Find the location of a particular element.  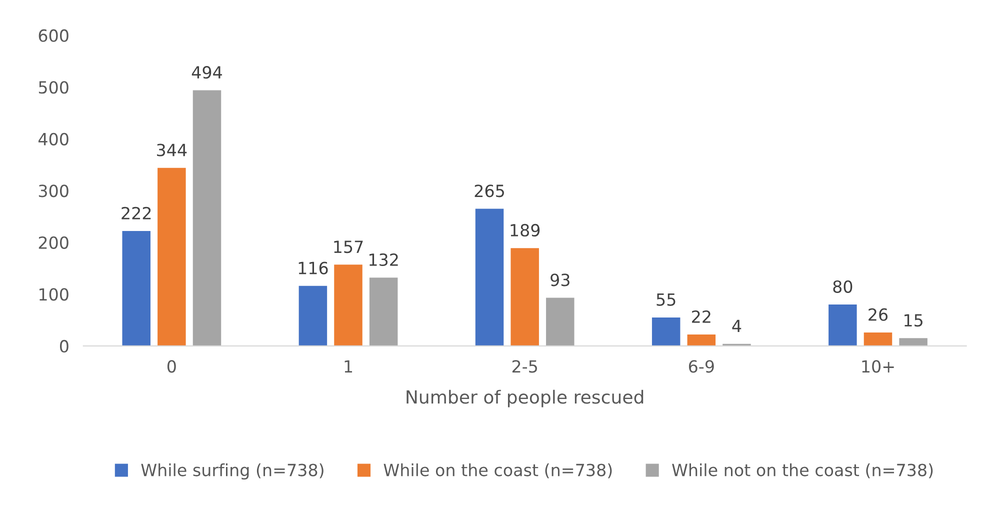

data-label: 15 is located at coordinates (913, 320).